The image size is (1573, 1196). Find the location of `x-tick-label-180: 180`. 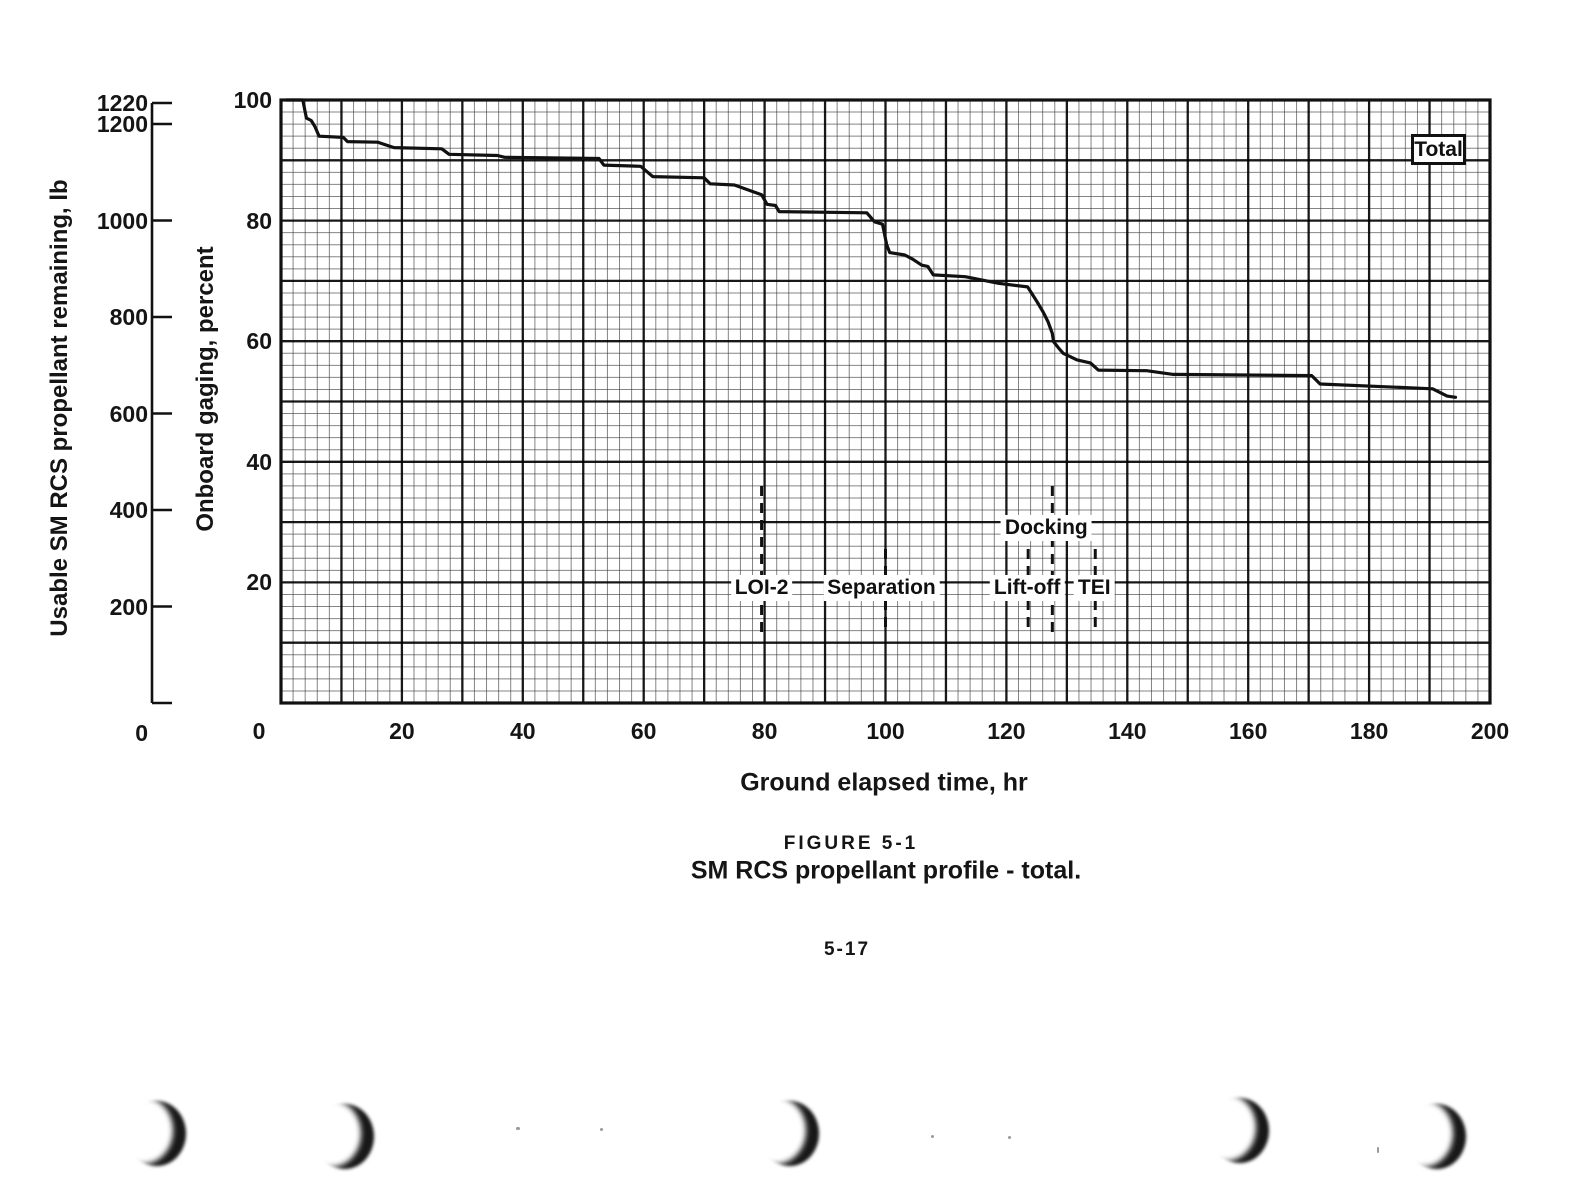

x-tick-label-180: 180 is located at coordinates (1369, 731).